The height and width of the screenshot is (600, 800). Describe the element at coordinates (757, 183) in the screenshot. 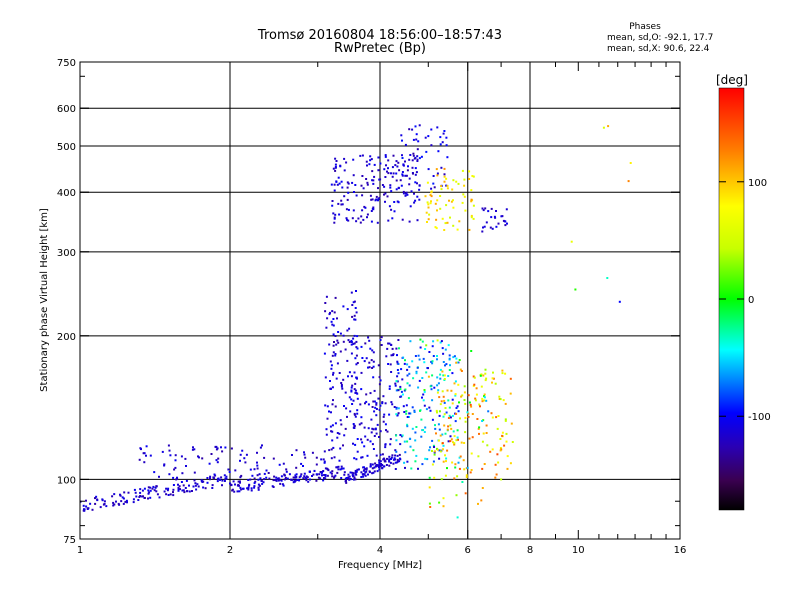

I see `colorbar-tick-label: 100` at that location.